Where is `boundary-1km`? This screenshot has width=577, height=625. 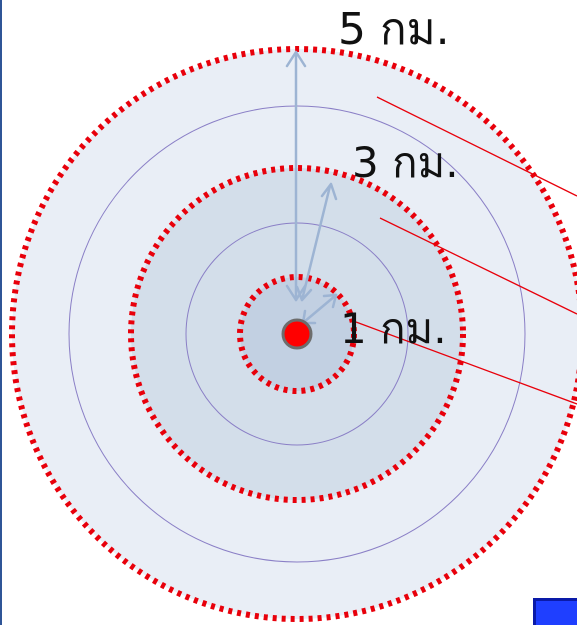 boundary-1km is located at coordinates (297, 334).